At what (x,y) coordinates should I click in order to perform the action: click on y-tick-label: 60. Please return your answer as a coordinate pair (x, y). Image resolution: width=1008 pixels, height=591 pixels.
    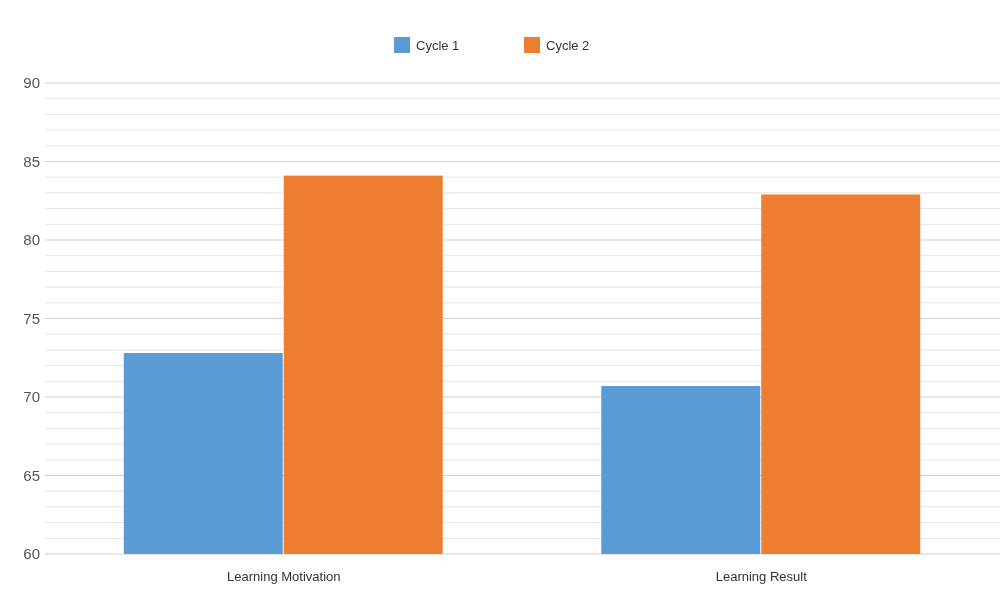
    Looking at the image, I should click on (31, 554).